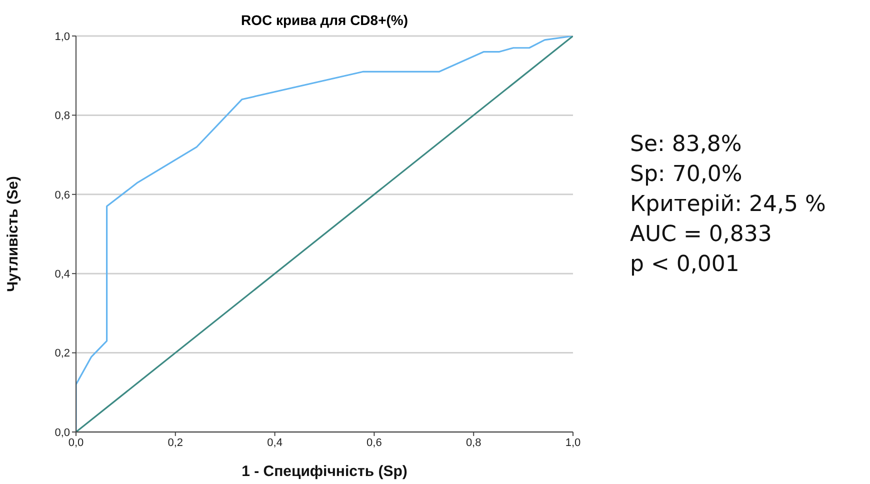 The height and width of the screenshot is (484, 870). I want to click on x-tick-label: 0,0, so click(76, 442).